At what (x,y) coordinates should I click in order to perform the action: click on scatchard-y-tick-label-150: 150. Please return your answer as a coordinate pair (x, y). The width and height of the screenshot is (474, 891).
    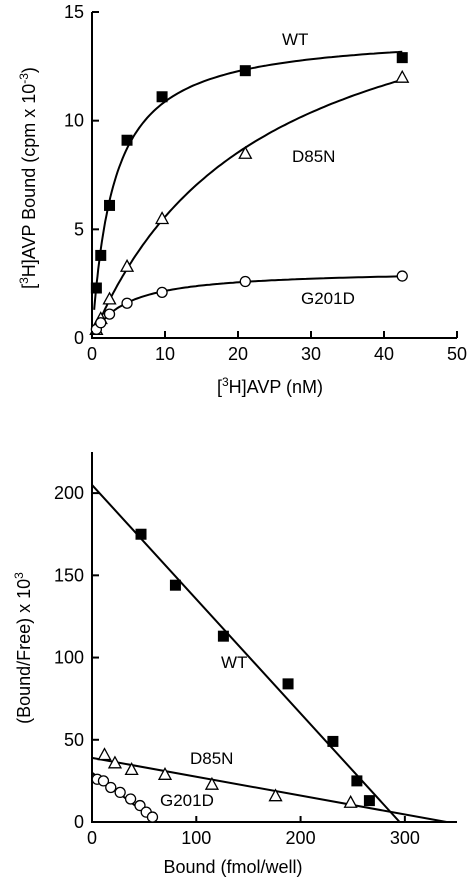
    Looking at the image, I should click on (69, 575).